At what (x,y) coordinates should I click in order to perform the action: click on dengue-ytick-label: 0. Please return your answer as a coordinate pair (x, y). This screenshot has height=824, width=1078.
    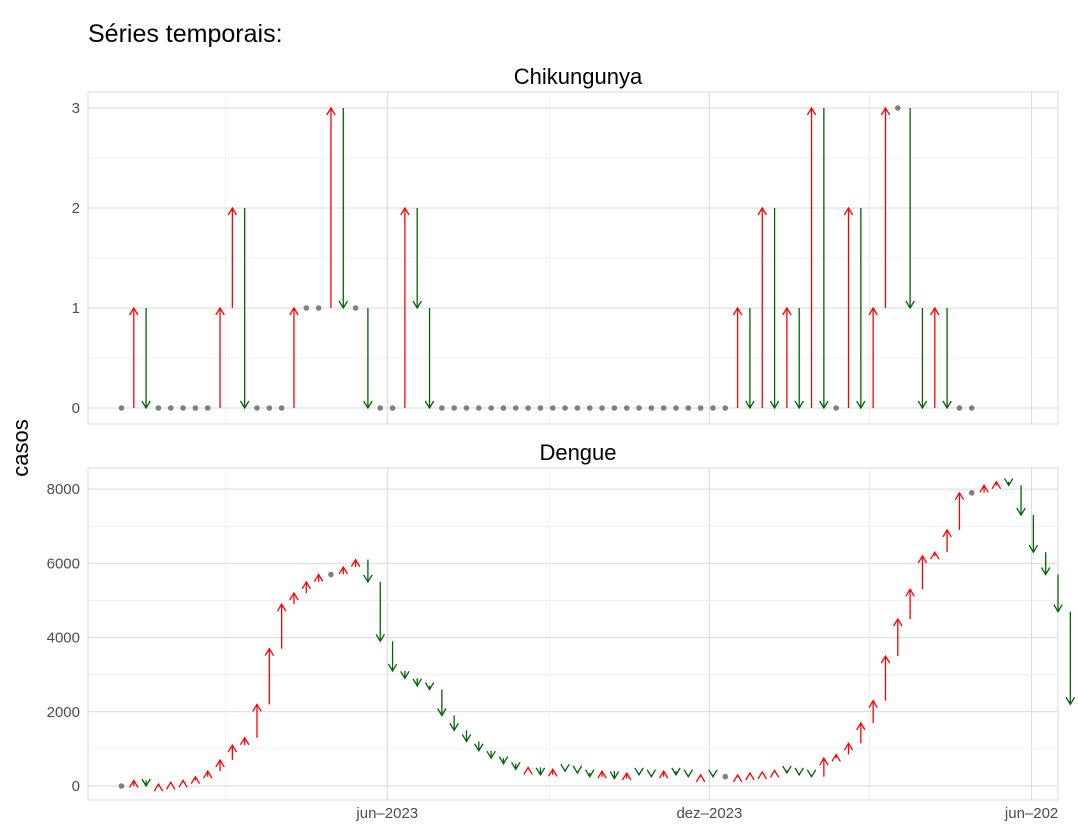
    Looking at the image, I should click on (76, 786).